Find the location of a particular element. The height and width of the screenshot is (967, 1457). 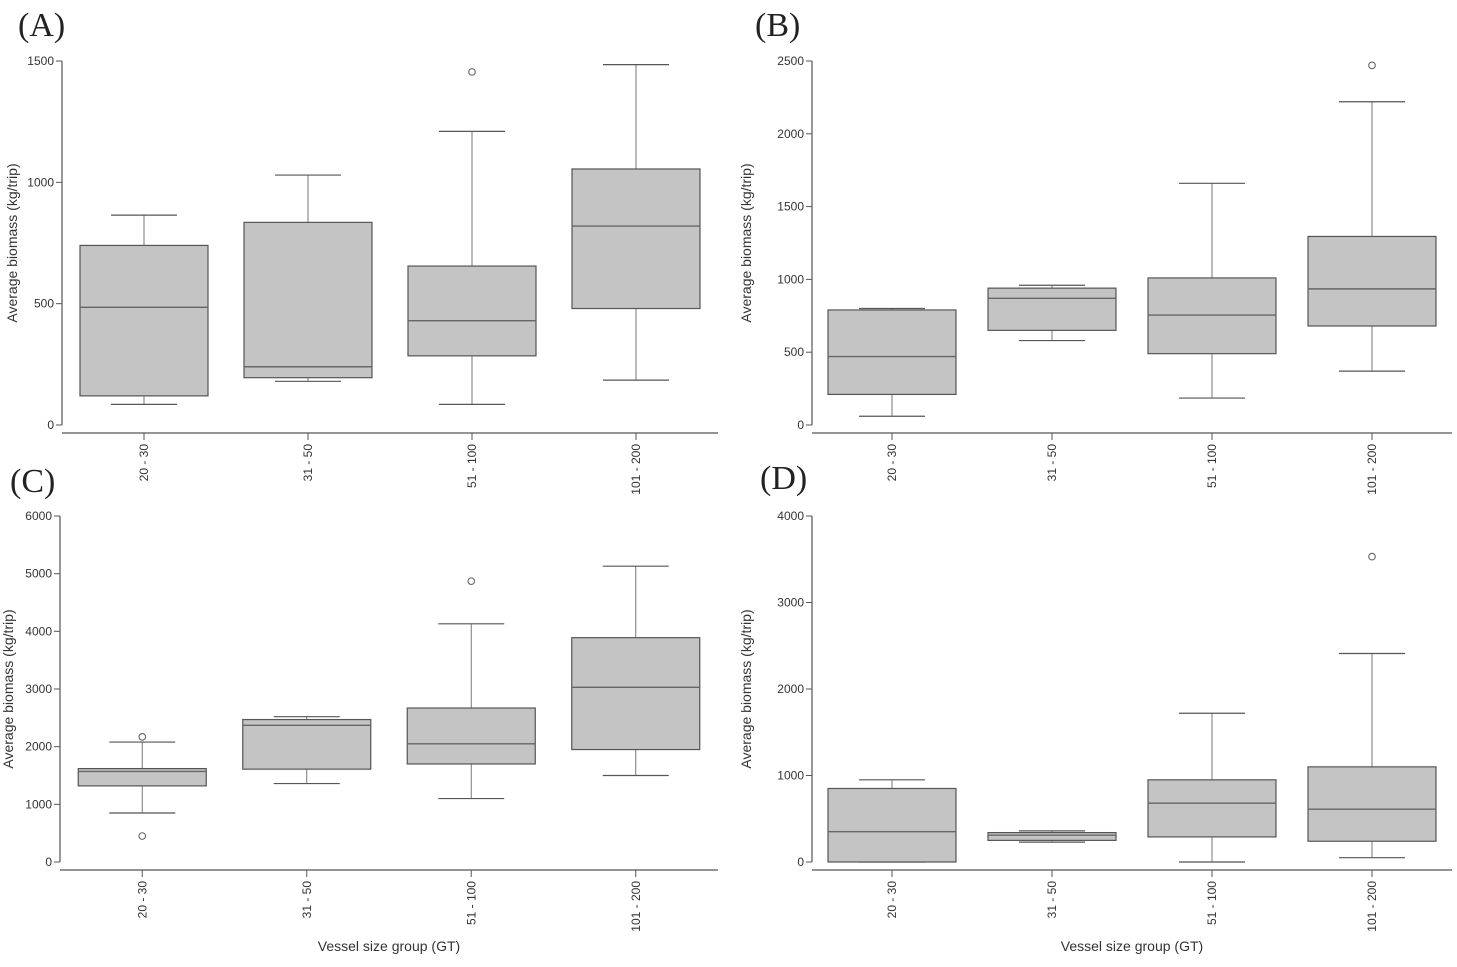

y-tick-label: 5000 is located at coordinates (38, 574).